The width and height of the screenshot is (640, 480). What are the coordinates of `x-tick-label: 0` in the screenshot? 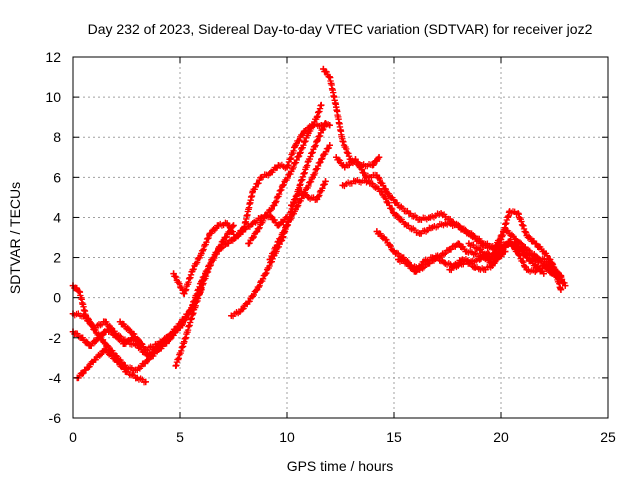 It's located at (73, 437).